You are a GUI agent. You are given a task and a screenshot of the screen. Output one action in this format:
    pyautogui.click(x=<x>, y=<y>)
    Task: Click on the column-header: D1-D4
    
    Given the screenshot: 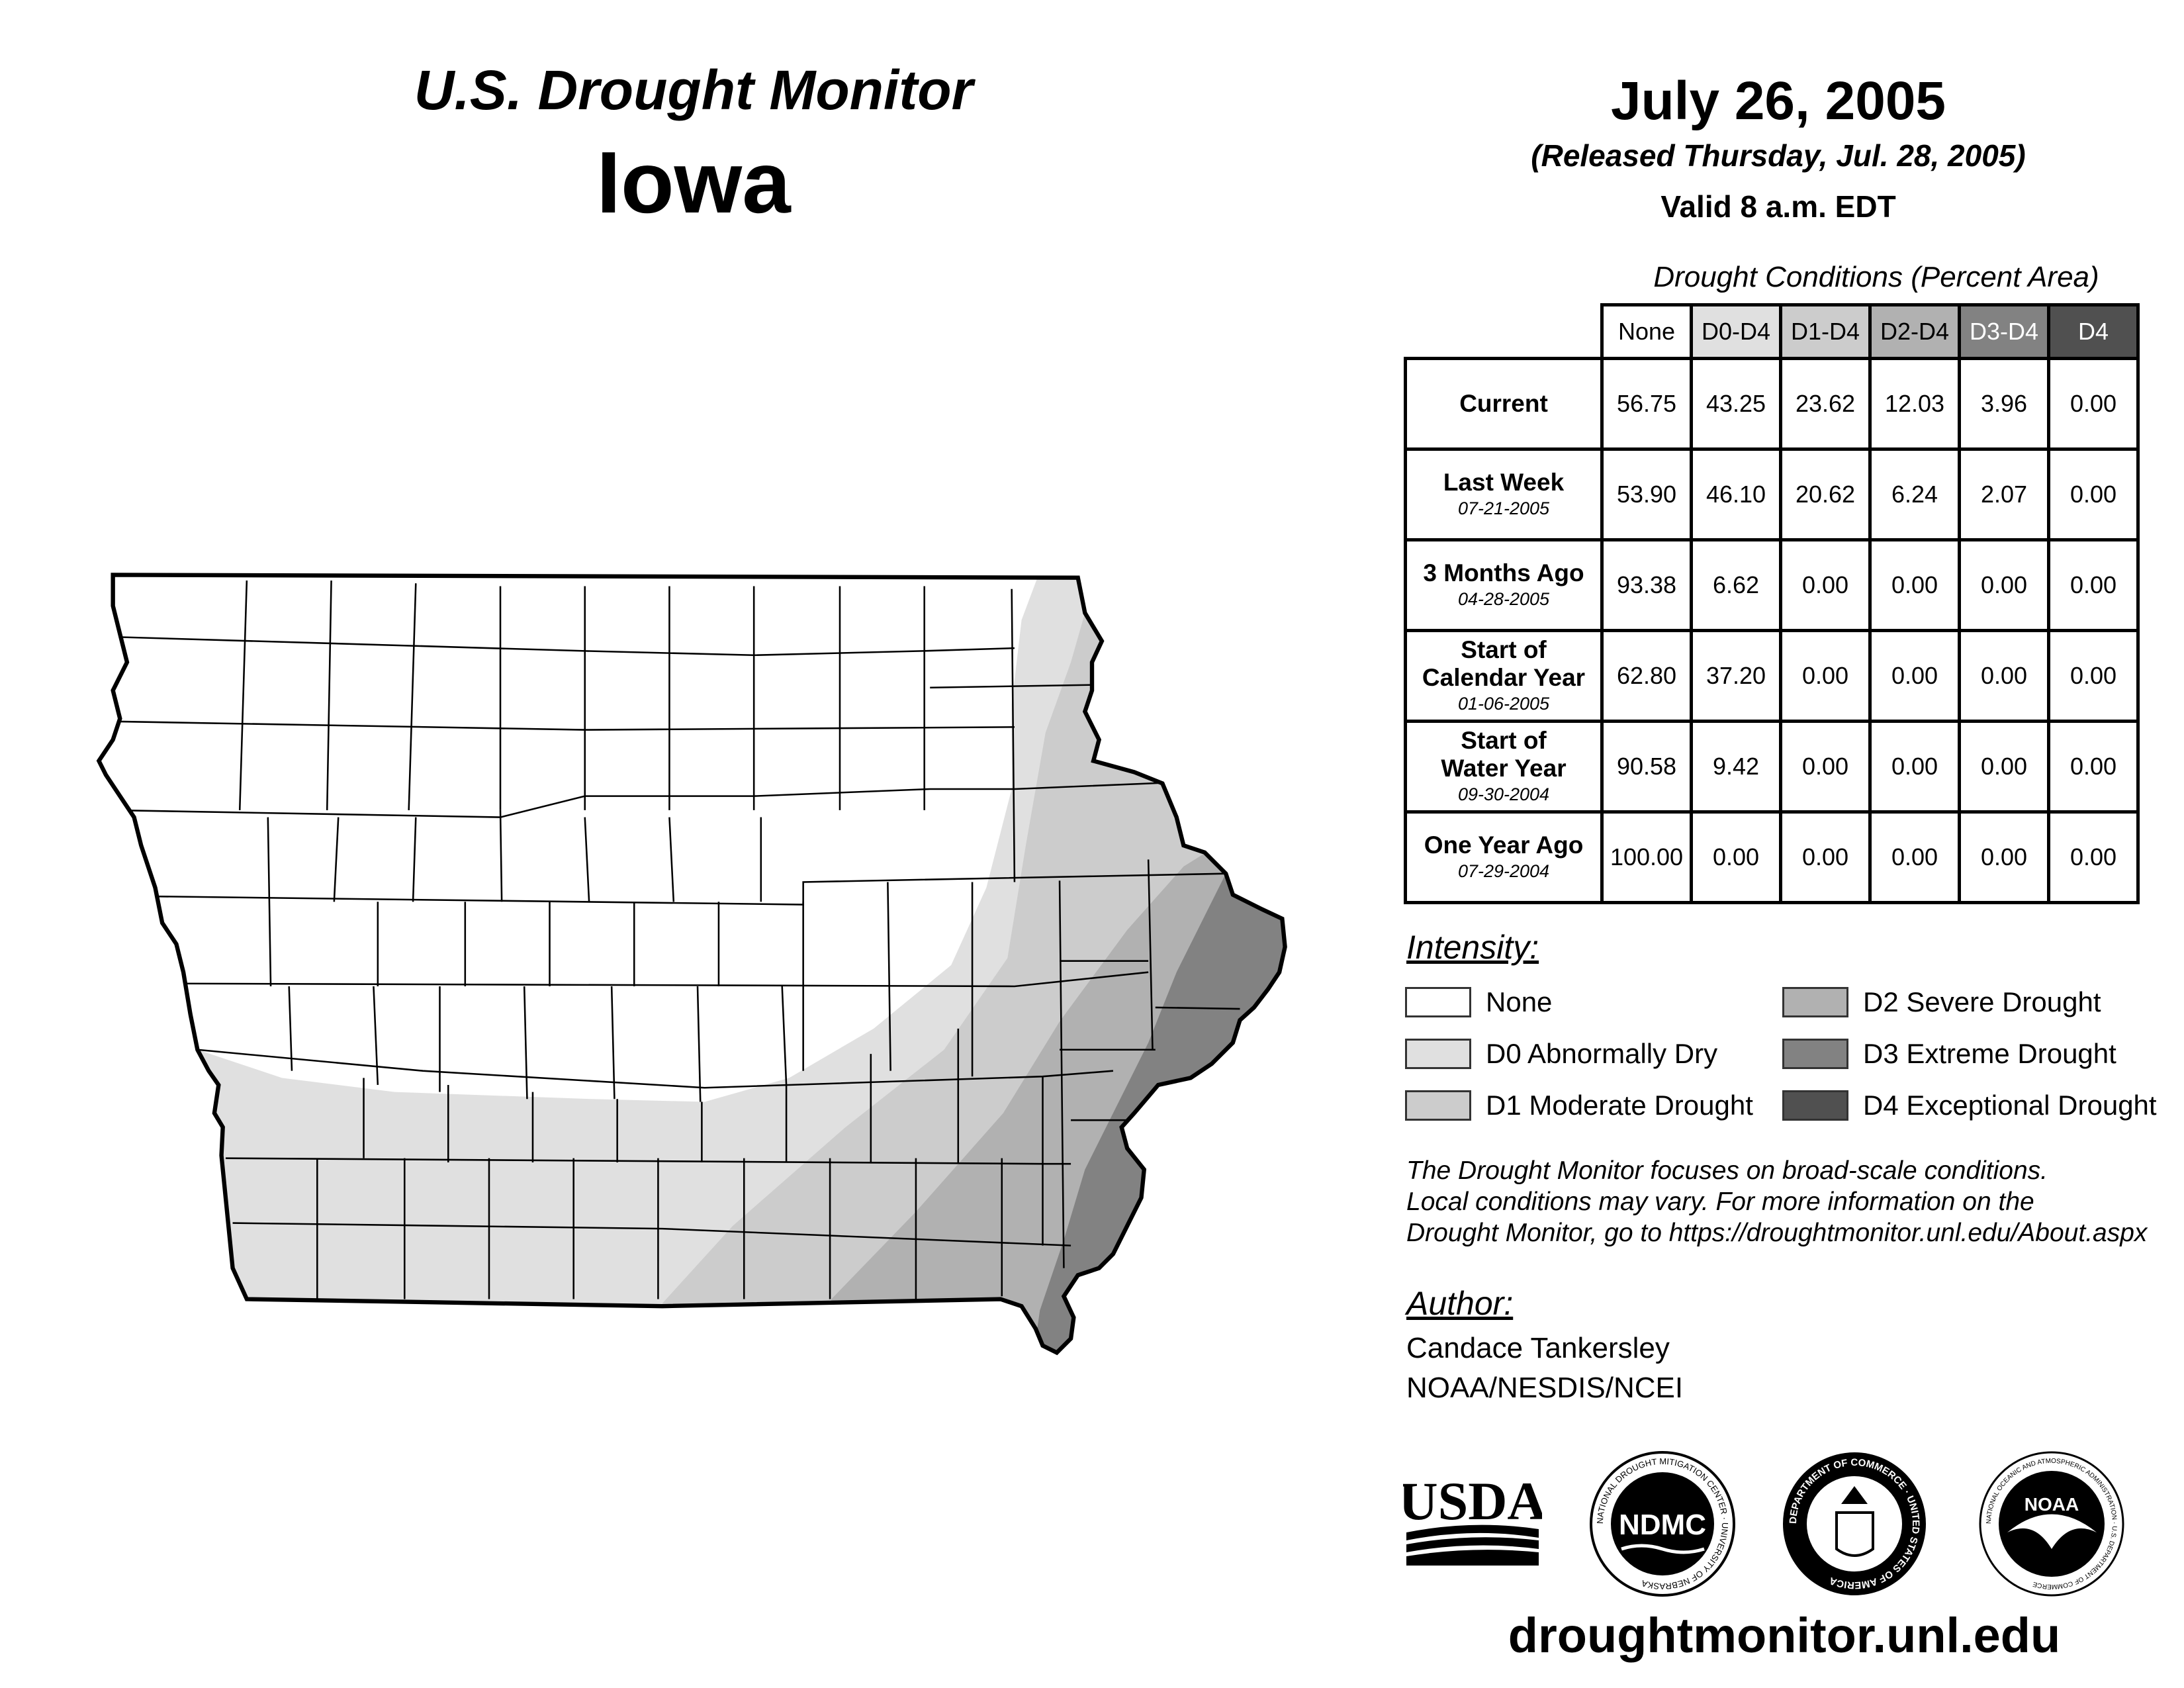 What is the action you would take?
    pyautogui.click(x=1826, y=331)
    